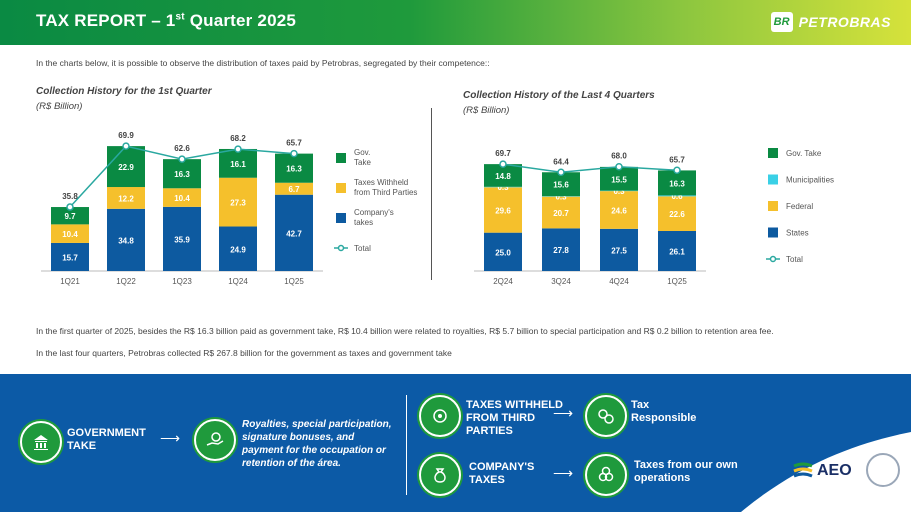 Image resolution: width=911 pixels, height=512 pixels. I want to click on chart1-bar-gov-take-1Q24, so click(238, 163).